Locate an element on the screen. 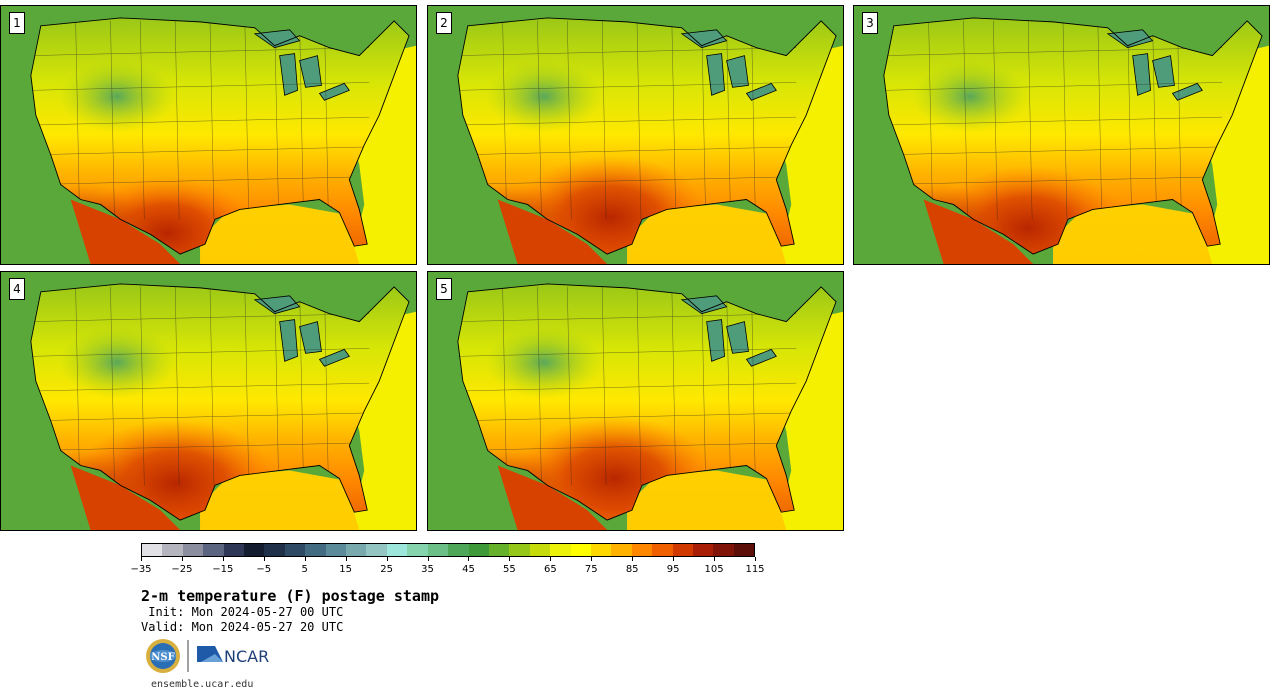  sponsor-logos: NSF NCAR is located at coordinates (207, 656).